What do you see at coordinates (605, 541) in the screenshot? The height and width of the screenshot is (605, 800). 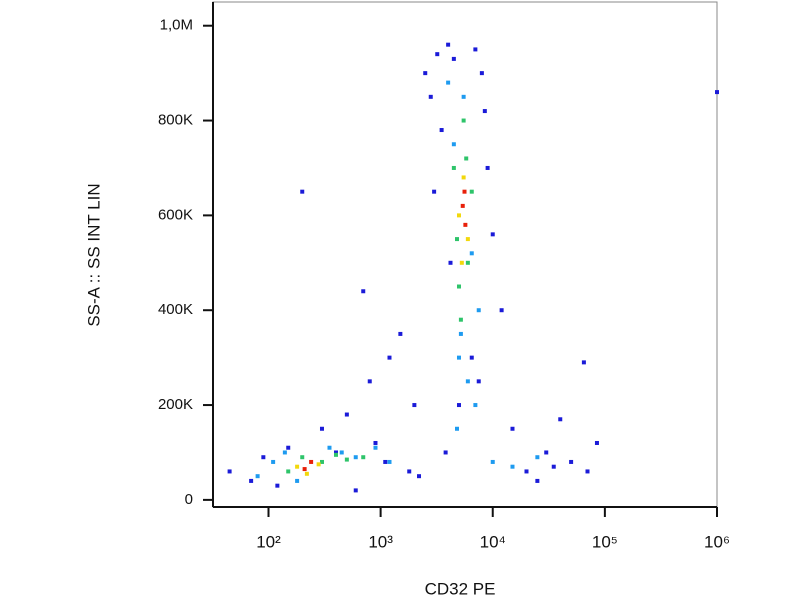 I see `x-tick-label: 10⁵` at bounding box center [605, 541].